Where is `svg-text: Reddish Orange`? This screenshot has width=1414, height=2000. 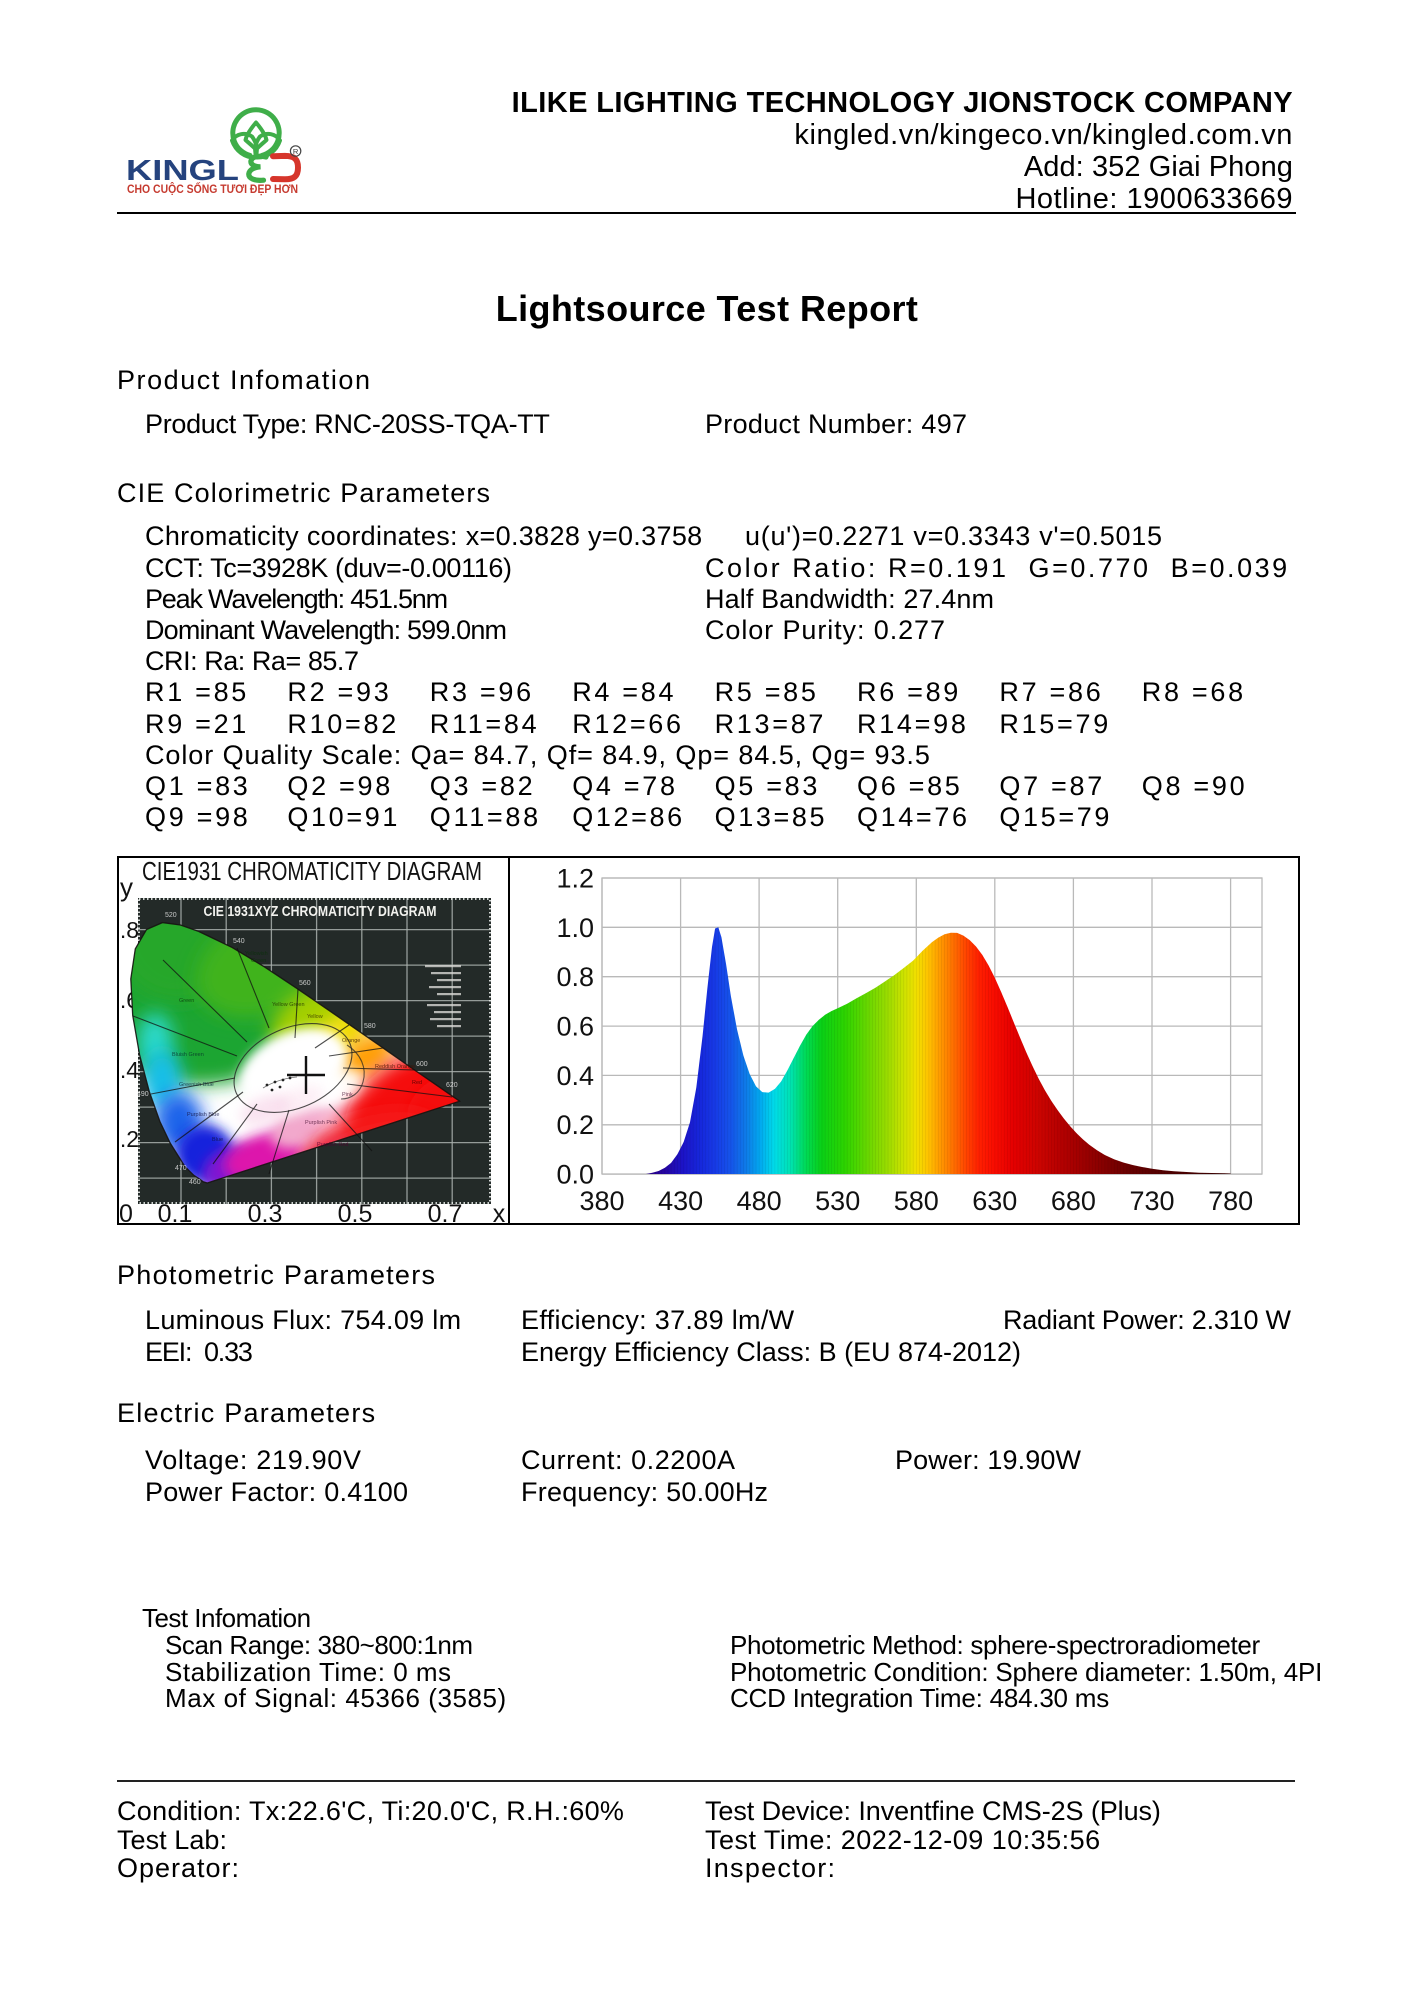
svg-text: Reddish Orange is located at coordinates (395, 1067).